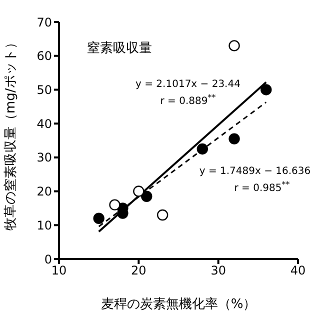 This screenshot has width=320, height=322. What do you see at coordinates (44, 22) in the screenshot?
I see `y-tick-label: 70` at bounding box center [44, 22].